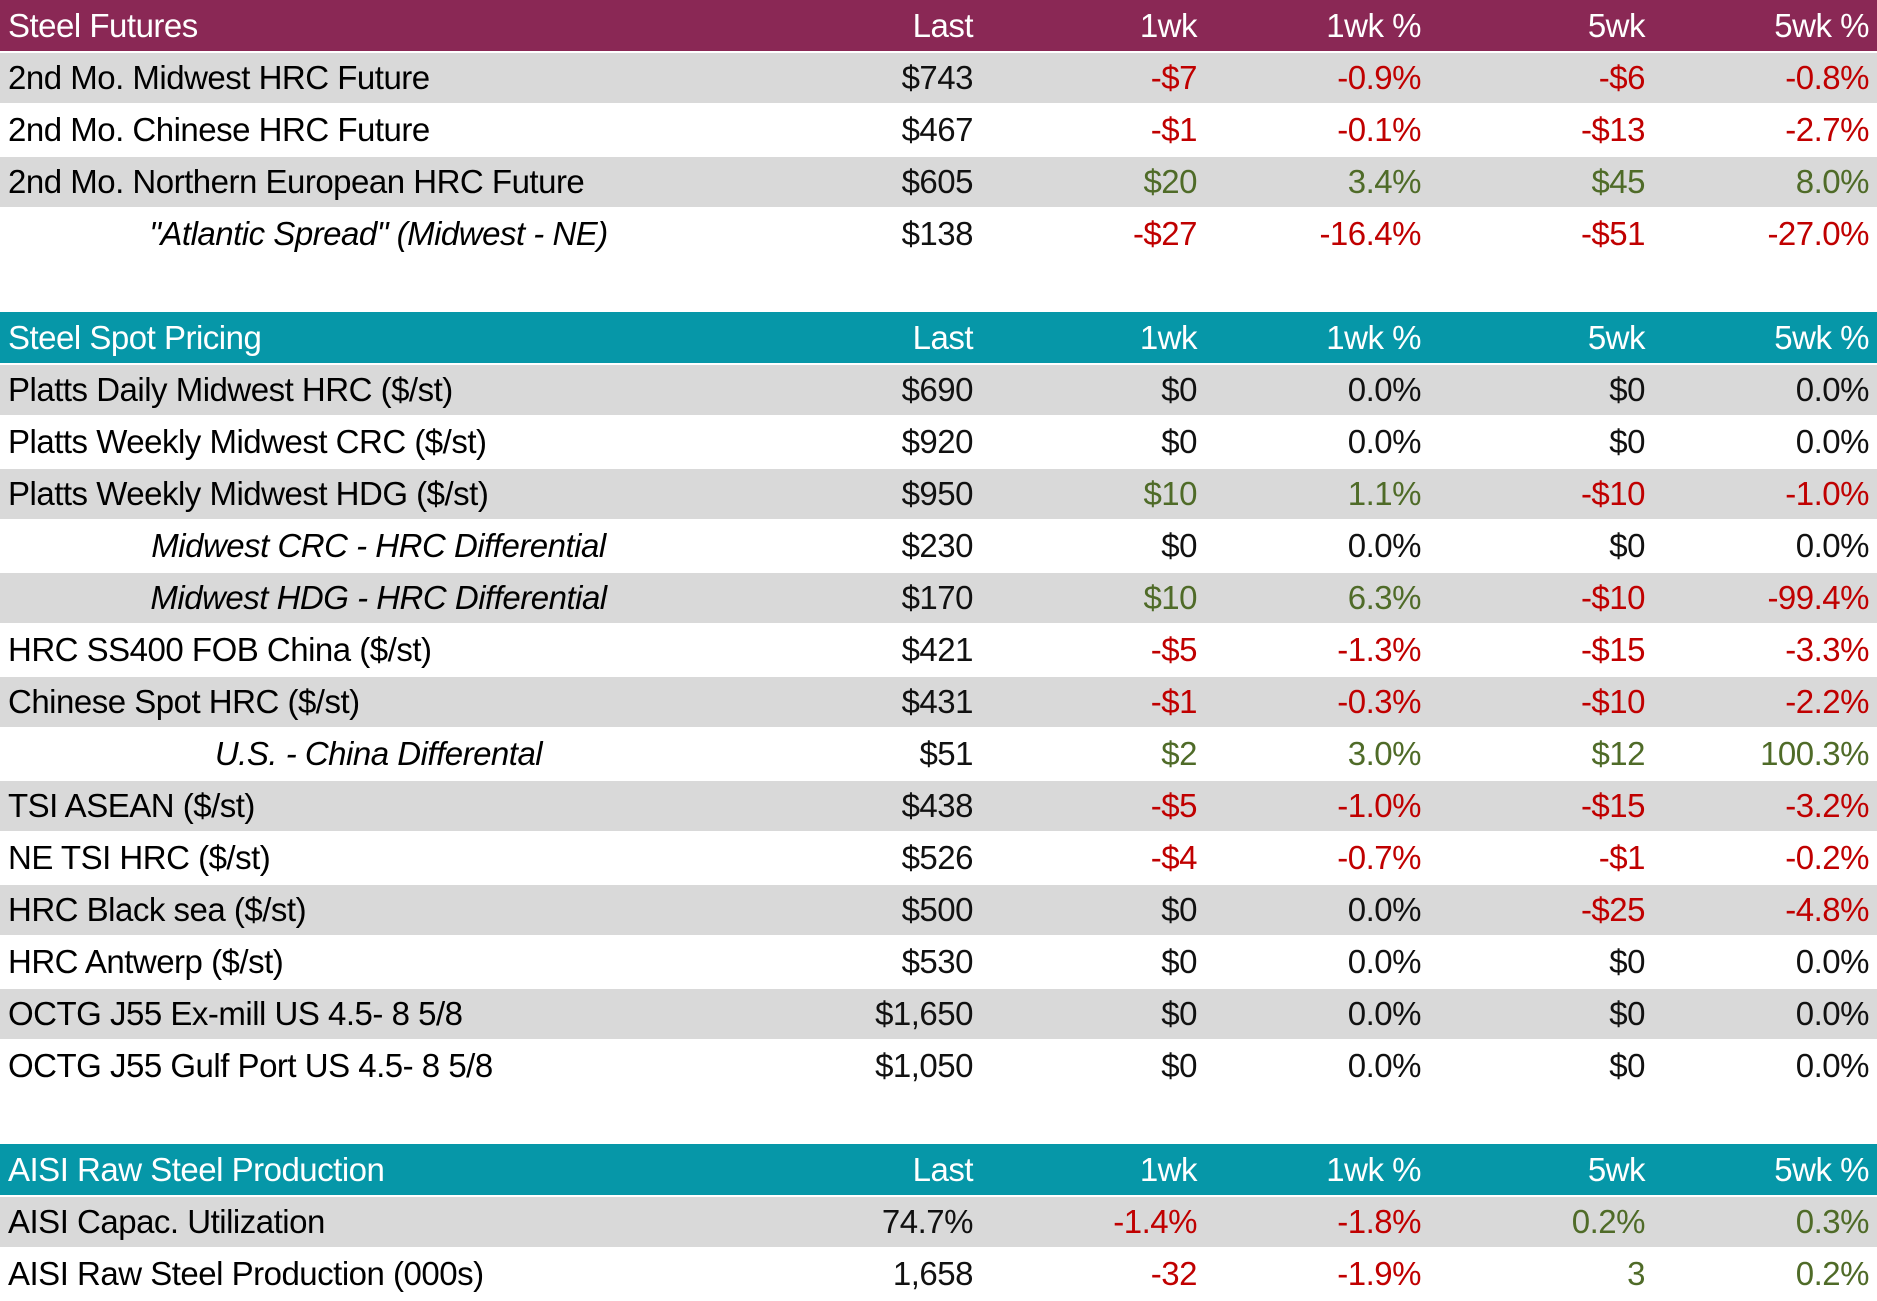 This screenshot has height=1301, width=1877. What do you see at coordinates (1765, 598) in the screenshot?
I see `cell-5wk: -99.4%` at bounding box center [1765, 598].